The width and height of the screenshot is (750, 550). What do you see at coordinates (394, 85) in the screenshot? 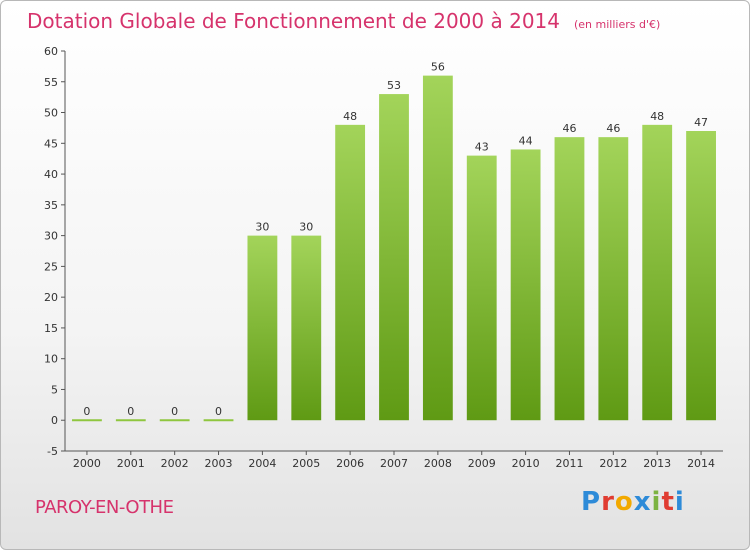
I see `data-label-2007: 53` at bounding box center [394, 85].